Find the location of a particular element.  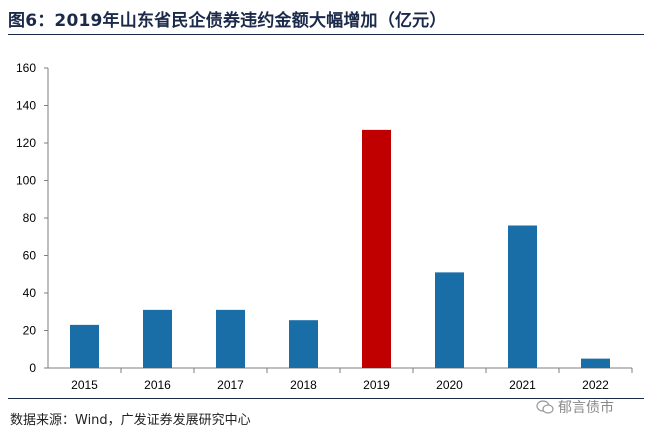

chart-title: 图6：2019年山东省民企债券违约金额大幅增加（亿元） is located at coordinates (227, 21).